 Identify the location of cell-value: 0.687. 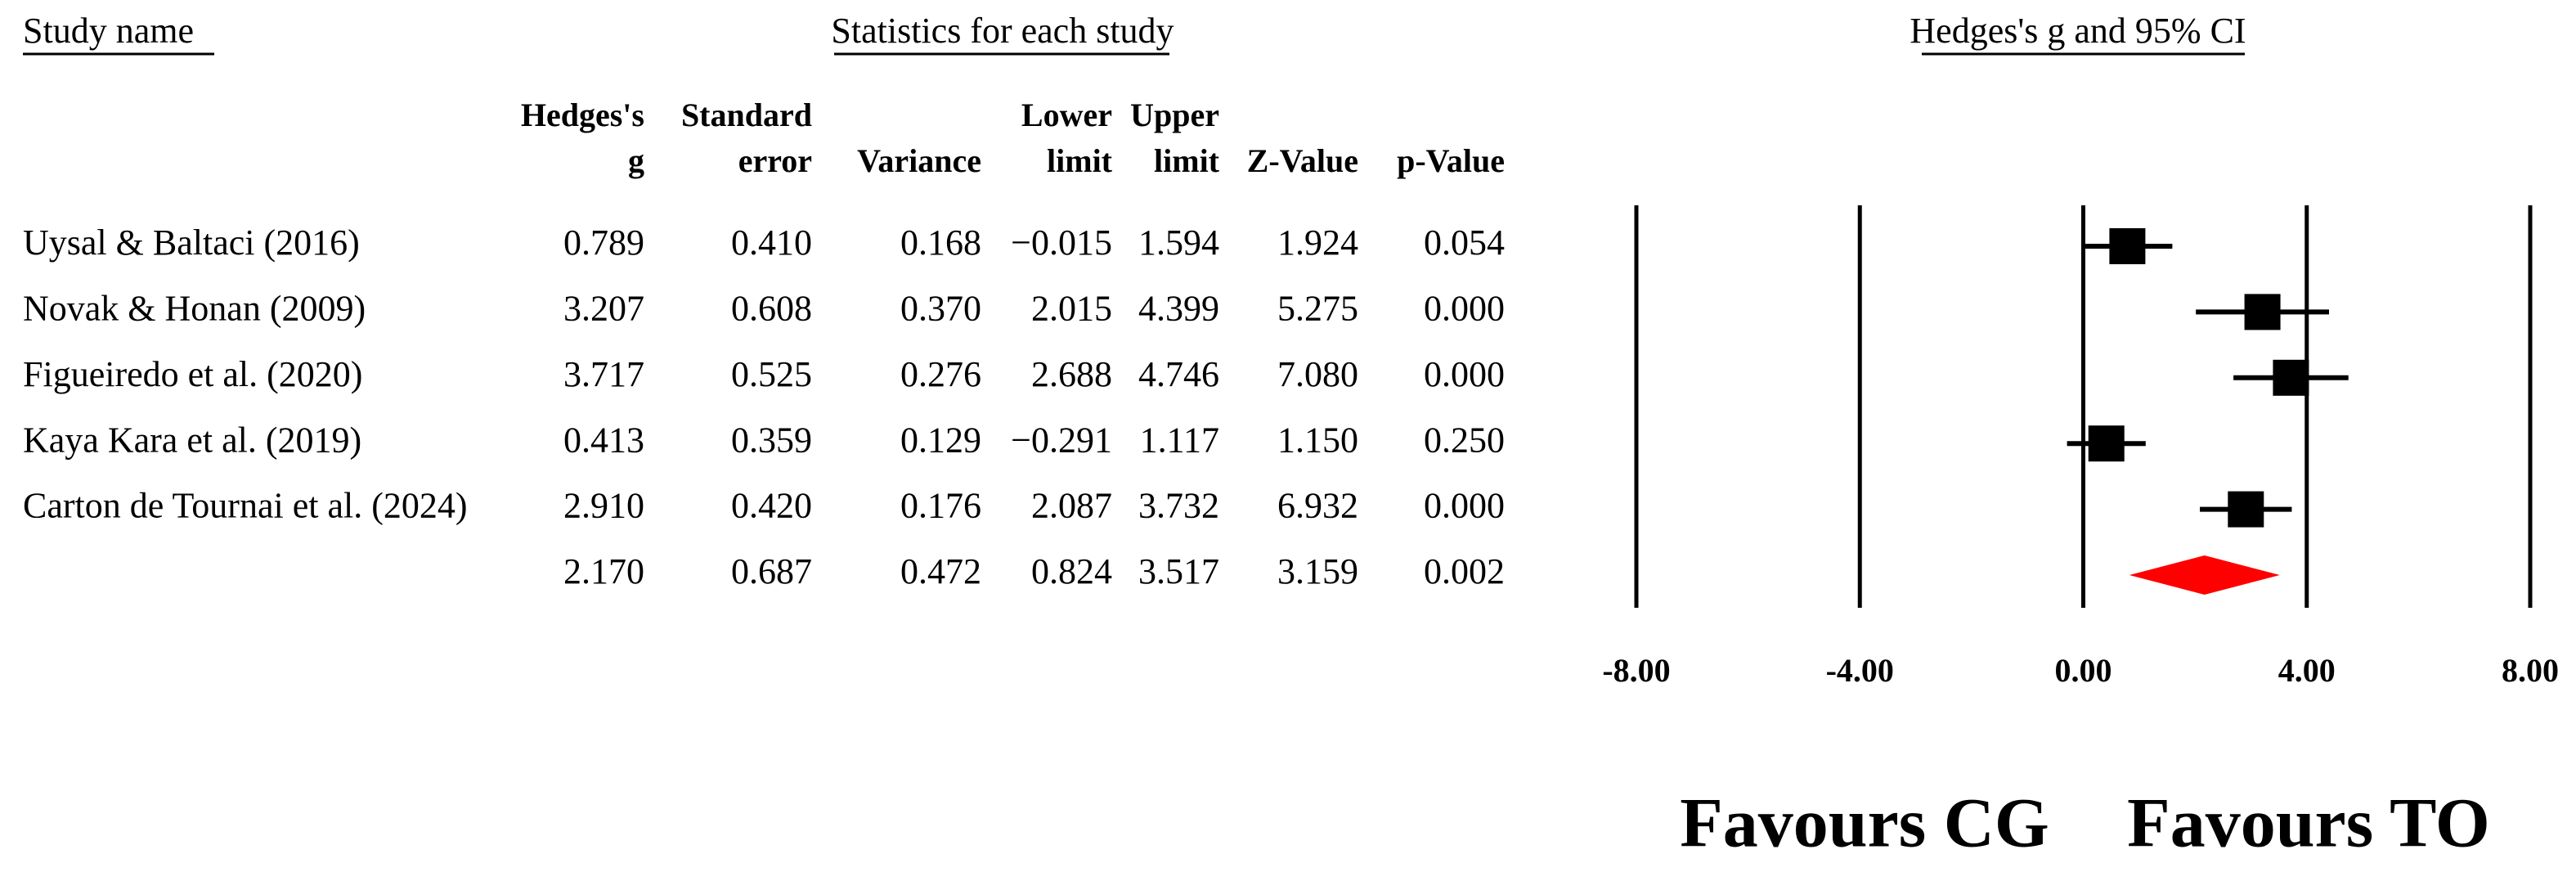
(771, 571).